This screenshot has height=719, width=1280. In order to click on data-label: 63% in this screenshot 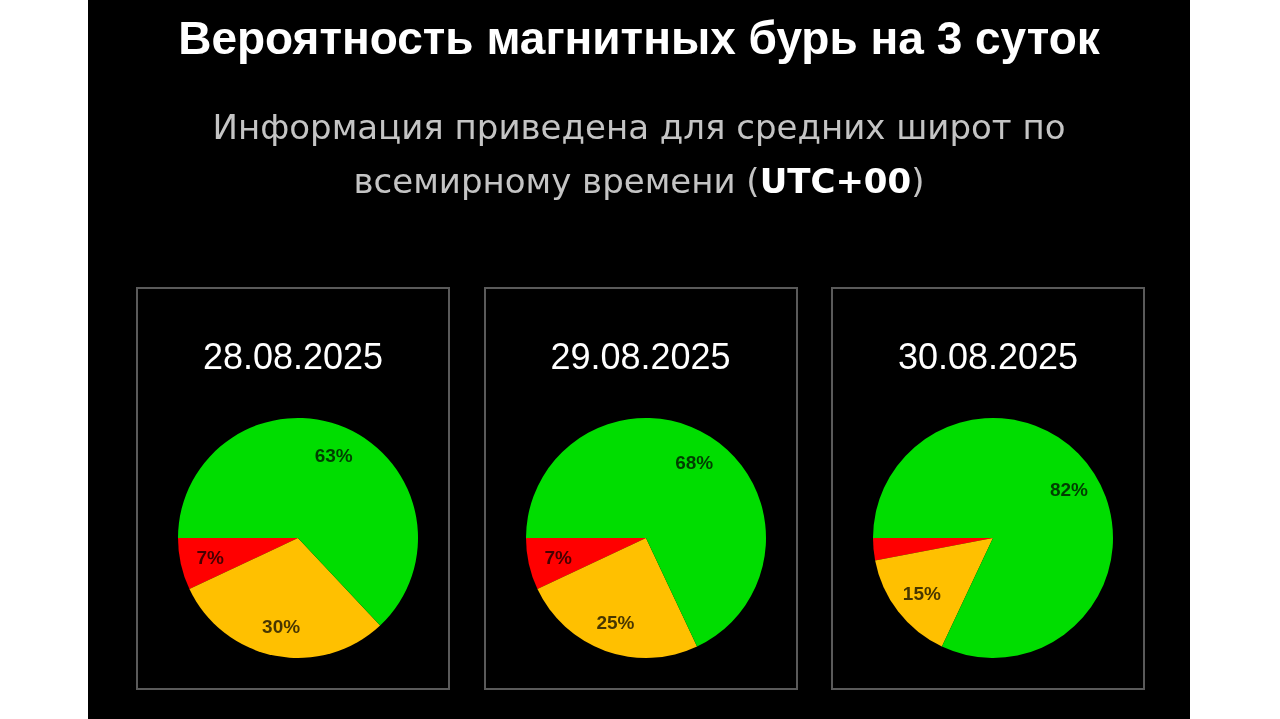, I will do `click(333, 455)`.